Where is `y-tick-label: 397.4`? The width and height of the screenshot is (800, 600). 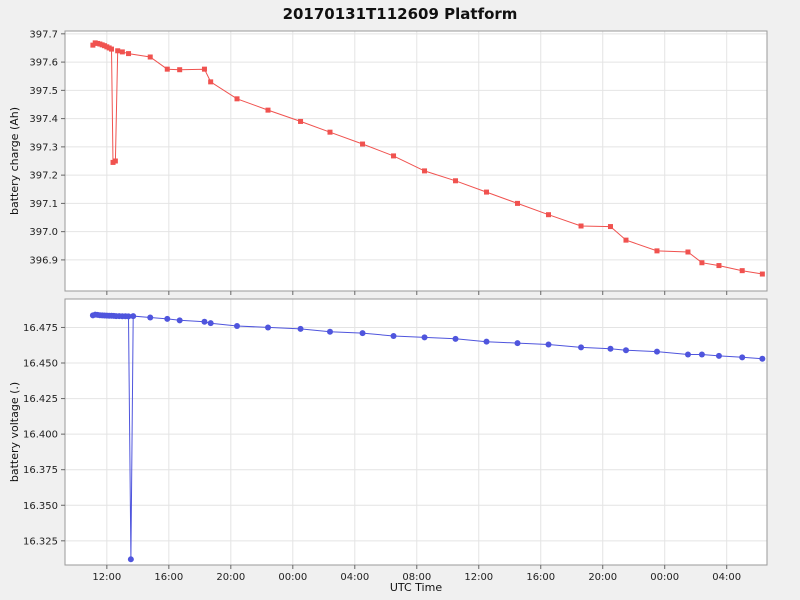
y-tick-label: 397.4 is located at coordinates (43, 119).